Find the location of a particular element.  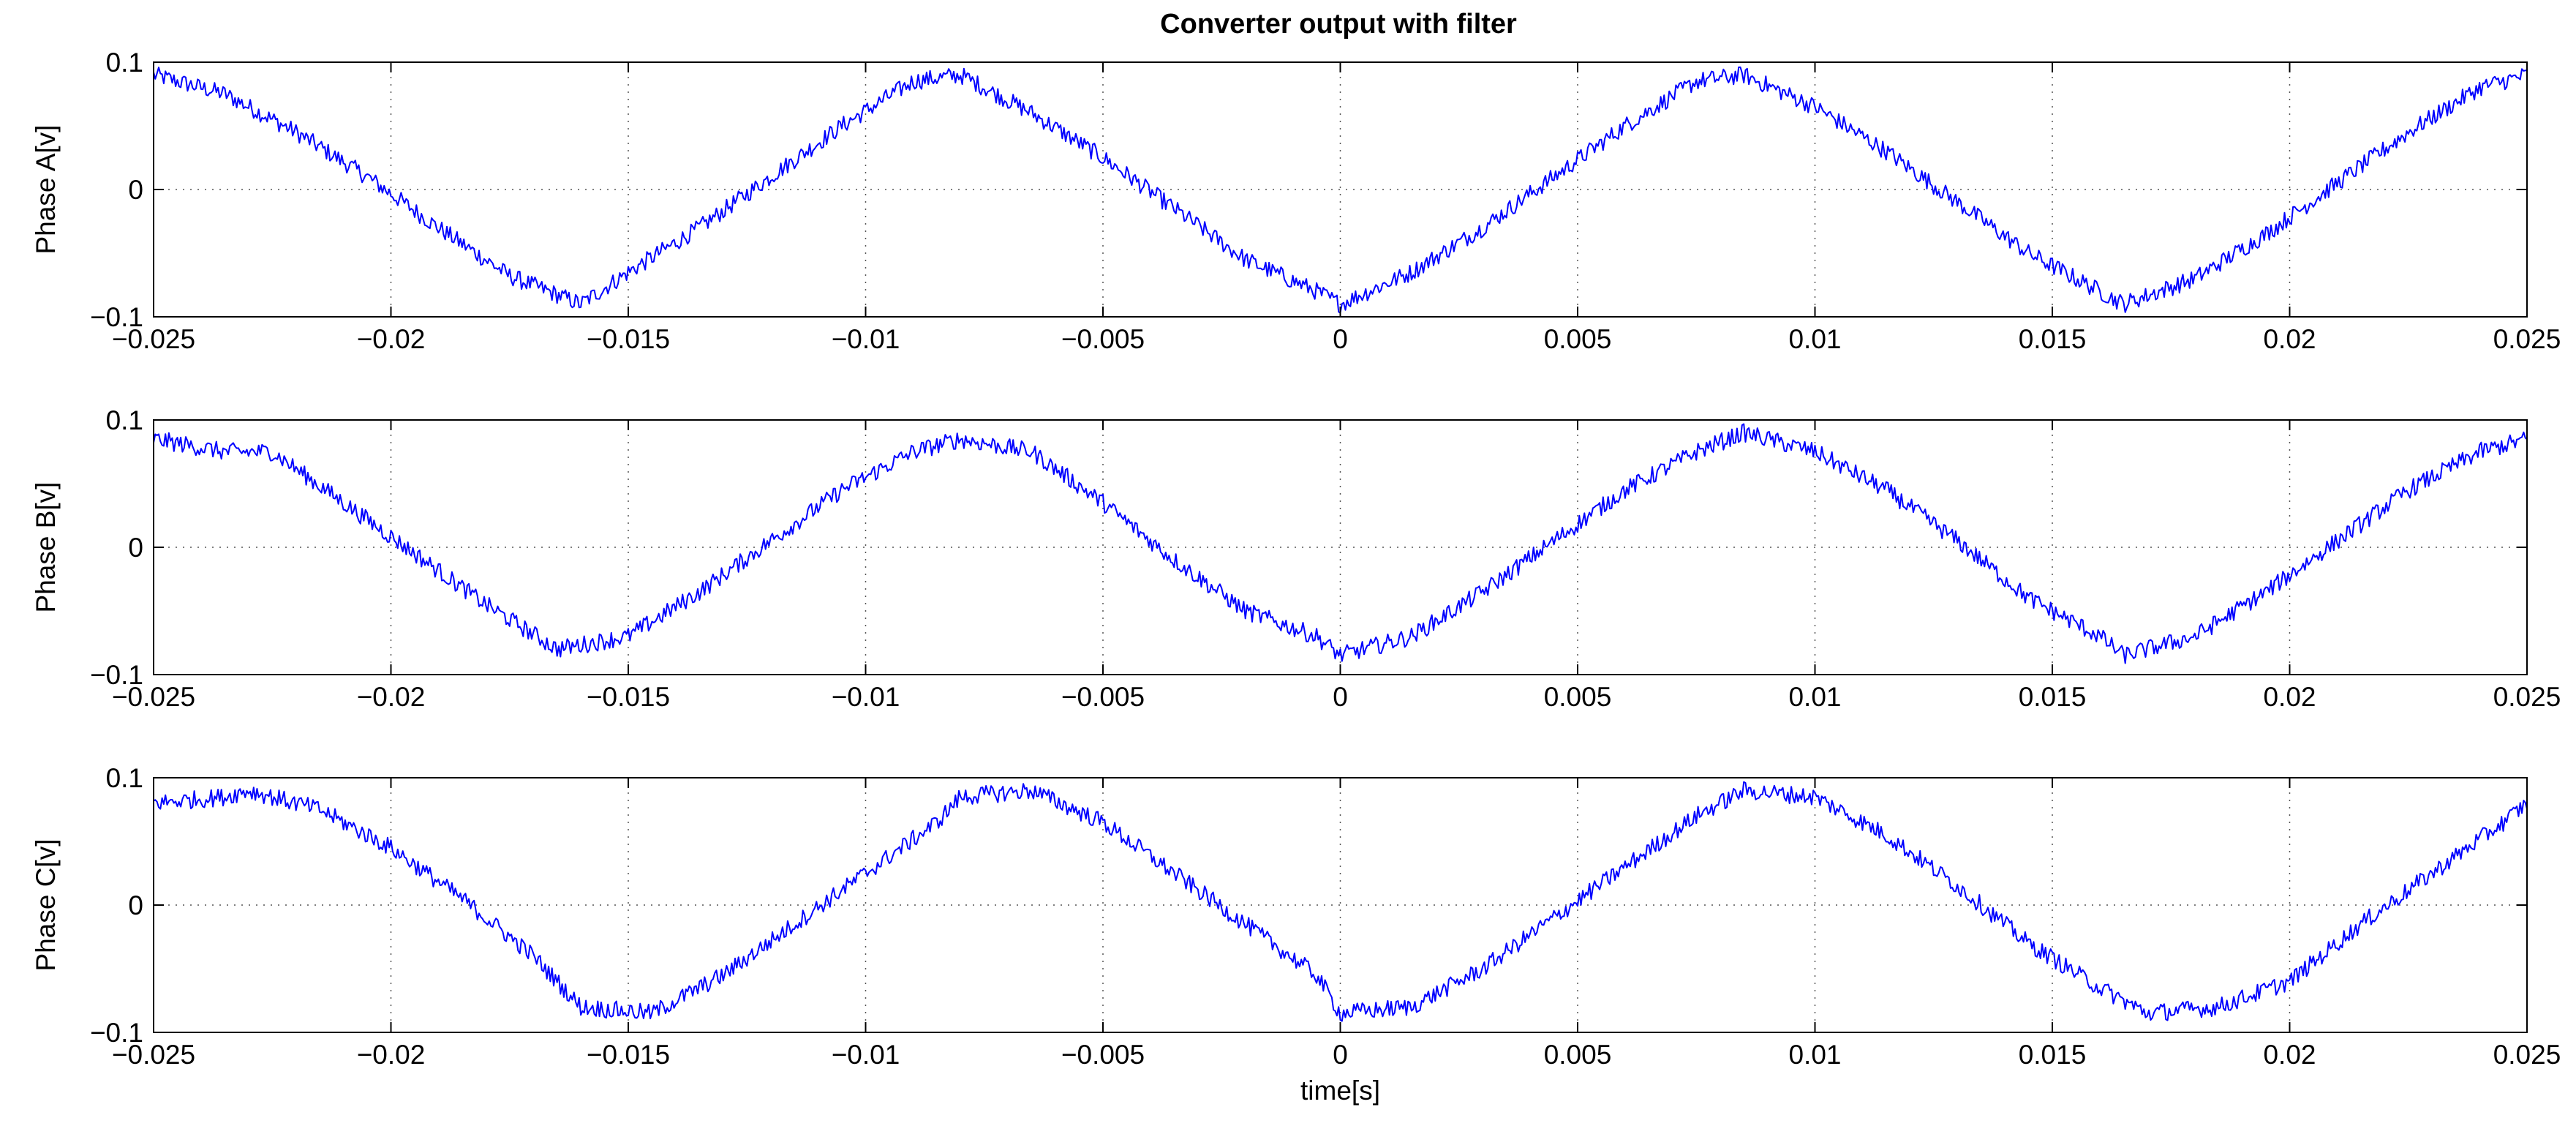

phase-a-xtick-label: −0.015 is located at coordinates (628, 339).